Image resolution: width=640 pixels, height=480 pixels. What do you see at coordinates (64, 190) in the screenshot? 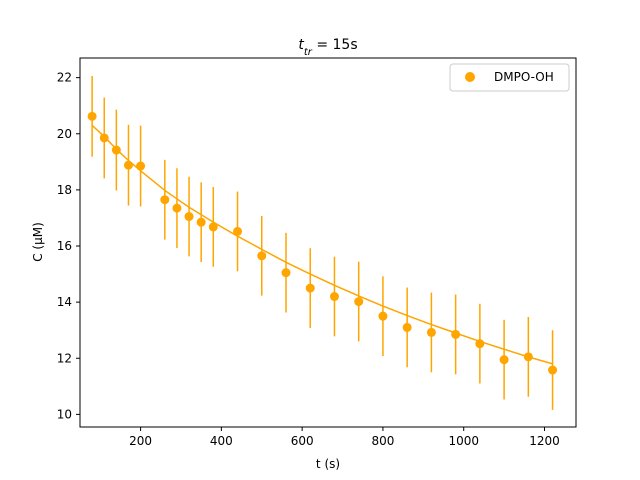
I see `y-tick-label: 18` at bounding box center [64, 190].